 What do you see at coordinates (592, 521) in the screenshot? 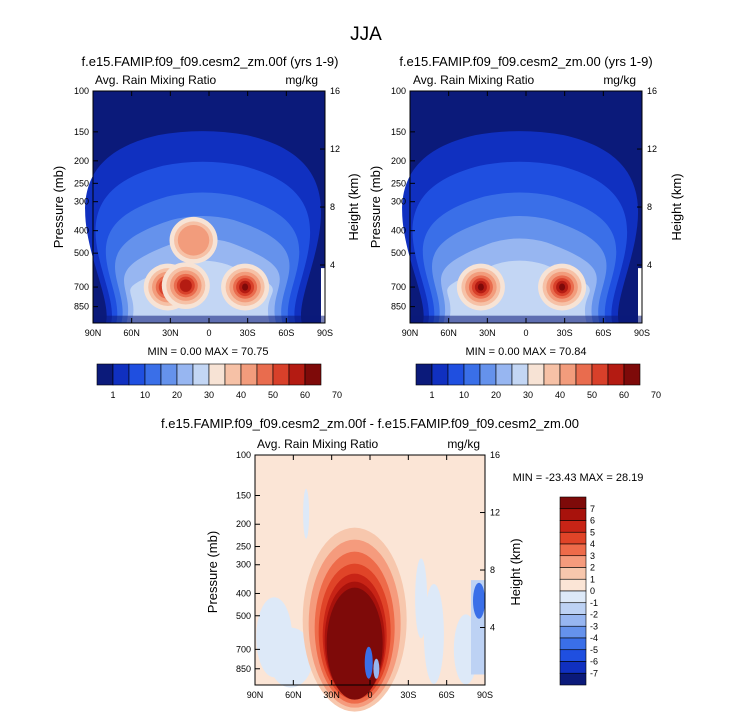
I see `colorbar-label: 6` at bounding box center [592, 521].